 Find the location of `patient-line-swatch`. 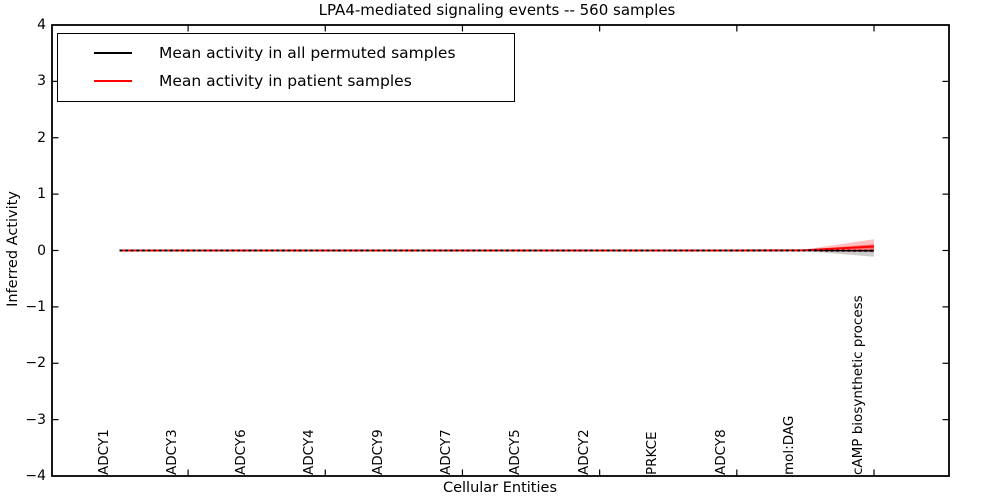

patient-line-swatch is located at coordinates (113, 81).